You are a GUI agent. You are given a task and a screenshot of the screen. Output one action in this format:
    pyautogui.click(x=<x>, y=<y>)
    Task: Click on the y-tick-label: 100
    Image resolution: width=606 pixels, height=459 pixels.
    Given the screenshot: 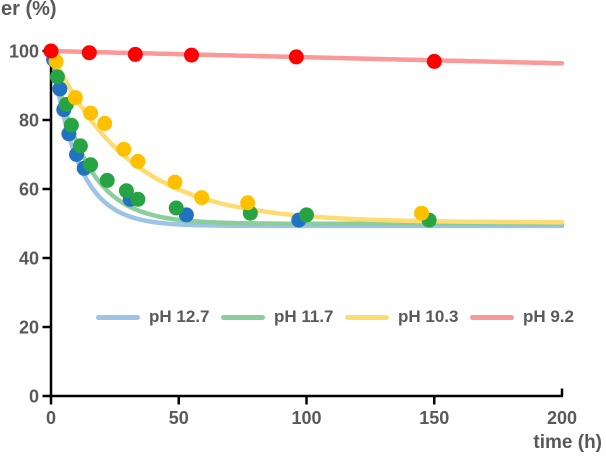 What is the action you would take?
    pyautogui.click(x=24, y=52)
    